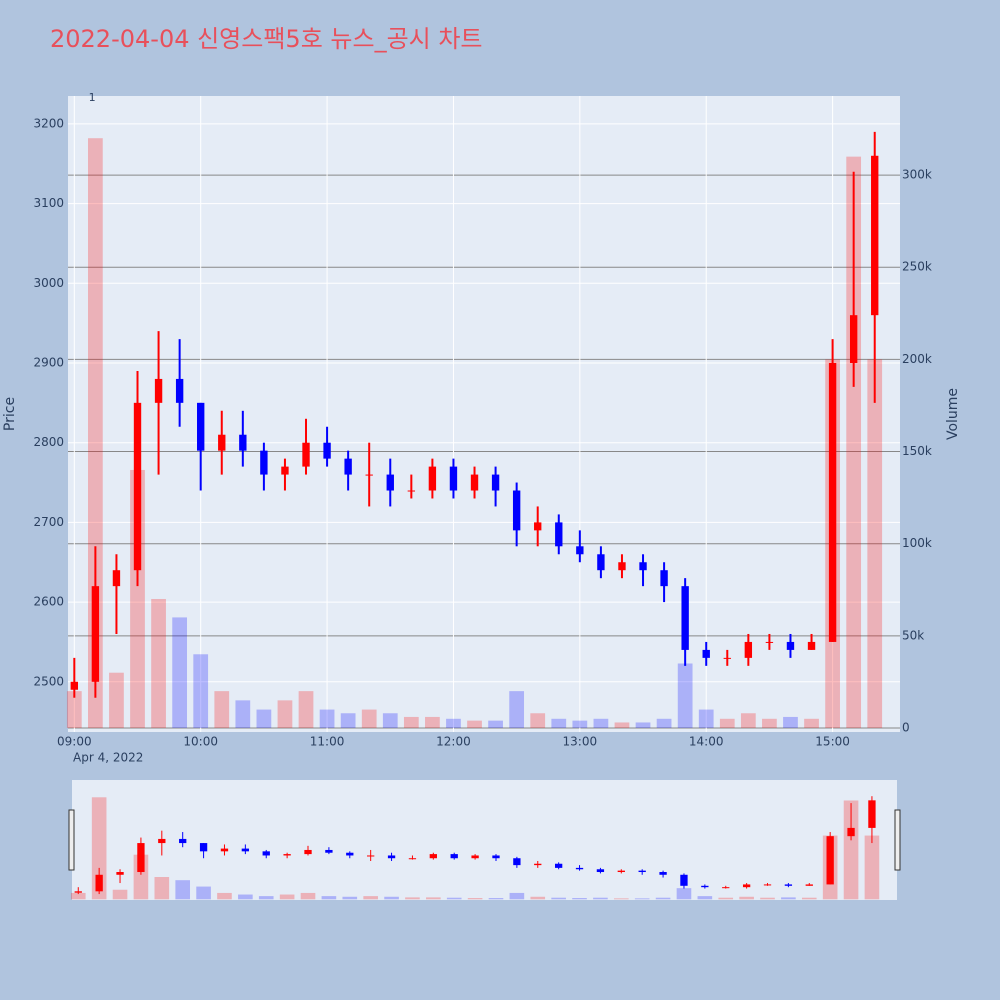 The width and height of the screenshot is (1000, 1000). What do you see at coordinates (48, 283) in the screenshot?
I see `y-tick-label: 3000` at bounding box center [48, 283].